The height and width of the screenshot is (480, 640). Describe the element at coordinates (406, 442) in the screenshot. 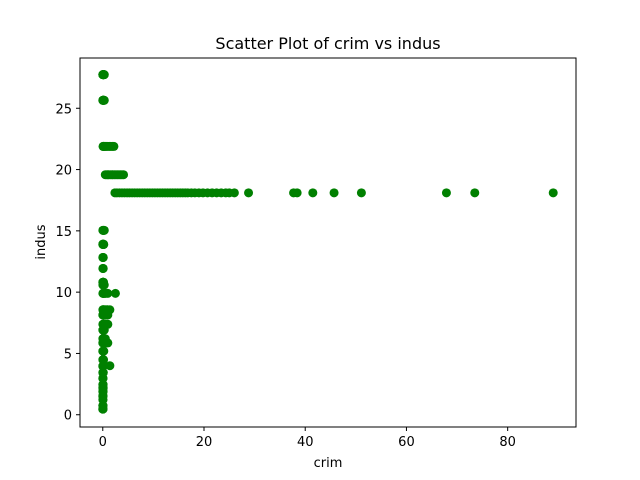

I see `x-tick-label: 60` at that location.